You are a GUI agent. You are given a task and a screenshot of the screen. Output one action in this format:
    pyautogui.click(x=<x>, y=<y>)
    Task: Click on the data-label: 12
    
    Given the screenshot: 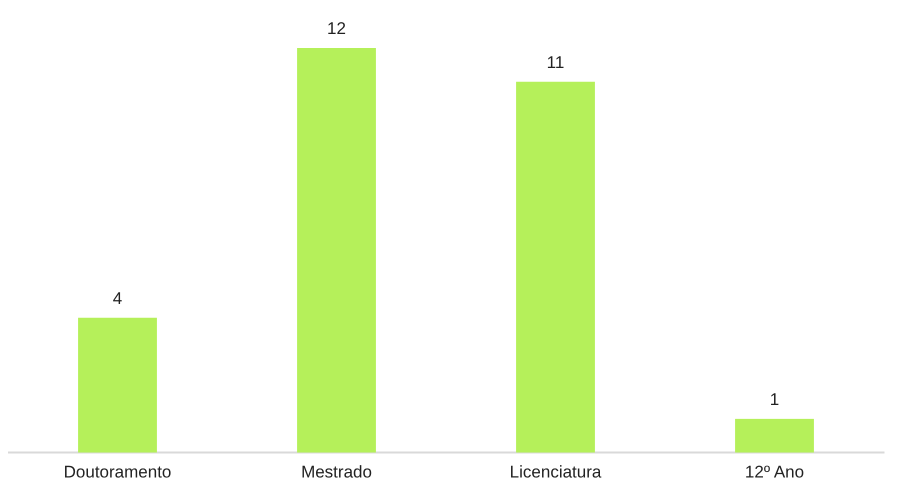 What is the action you would take?
    pyautogui.click(x=336, y=28)
    